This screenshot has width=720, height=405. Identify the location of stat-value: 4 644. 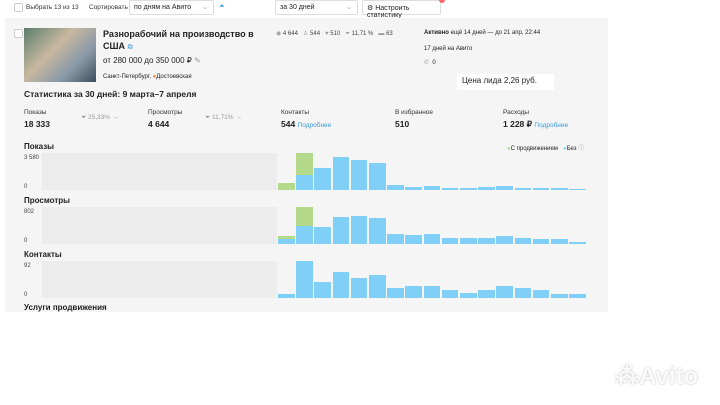
(159, 124).